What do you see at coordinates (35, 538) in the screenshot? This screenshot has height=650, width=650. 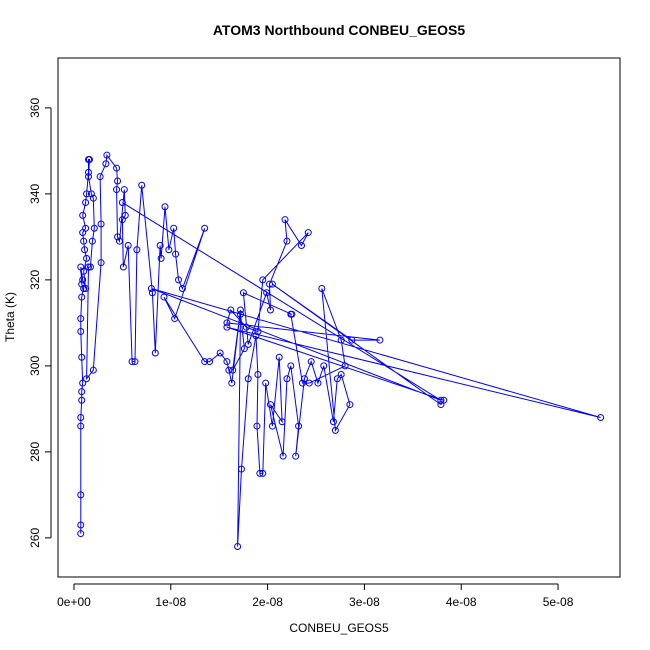 I see `y-tick-label: 260` at bounding box center [35, 538].